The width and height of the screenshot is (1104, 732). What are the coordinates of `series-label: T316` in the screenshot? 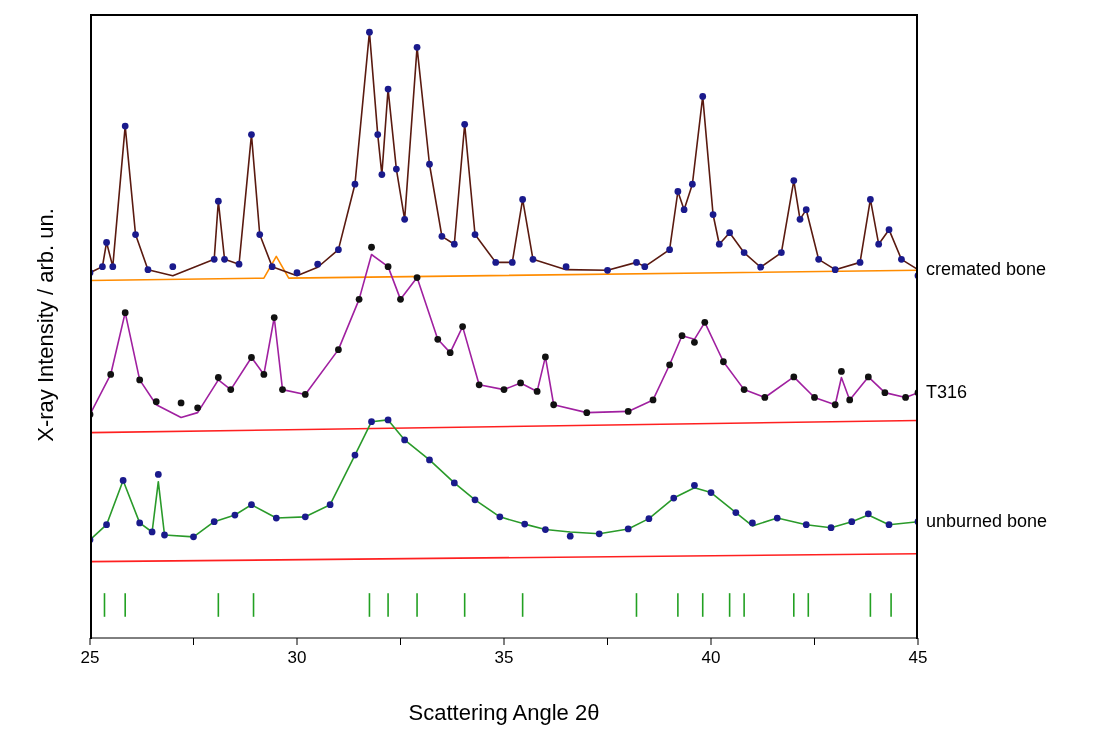 It's located at (947, 391).